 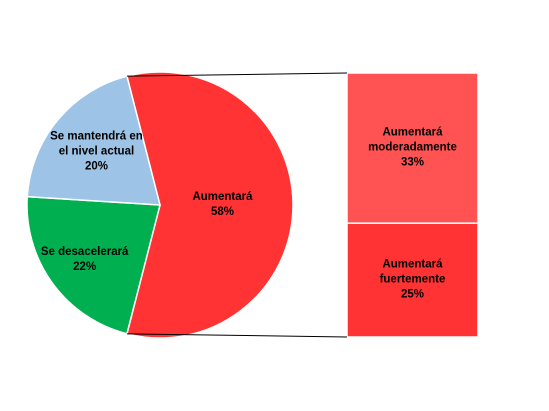 I want to click on label-text: 58%, so click(x=222, y=212).